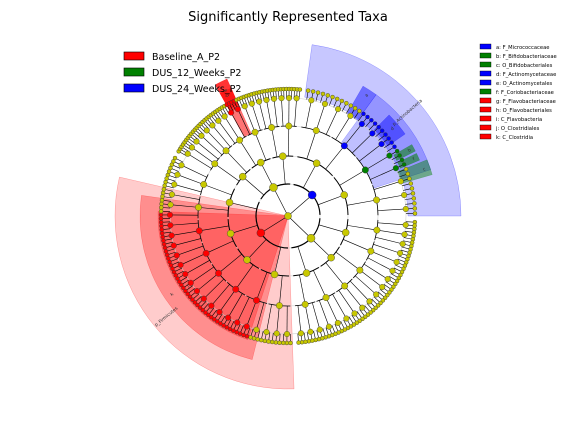  Describe the element at coordinates (288, 17) in the screenshot. I see `chart-title: Significantly Represented Taxa` at that location.